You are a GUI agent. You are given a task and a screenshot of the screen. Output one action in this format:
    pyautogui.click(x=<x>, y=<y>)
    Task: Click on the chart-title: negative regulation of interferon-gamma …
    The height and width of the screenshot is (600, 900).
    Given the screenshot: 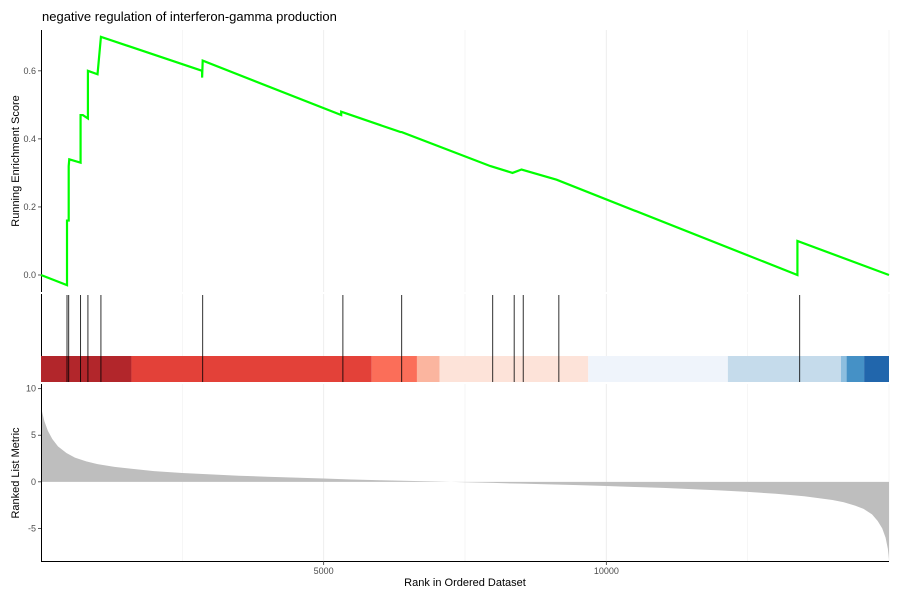 What is the action you would take?
    pyautogui.click(x=189, y=16)
    